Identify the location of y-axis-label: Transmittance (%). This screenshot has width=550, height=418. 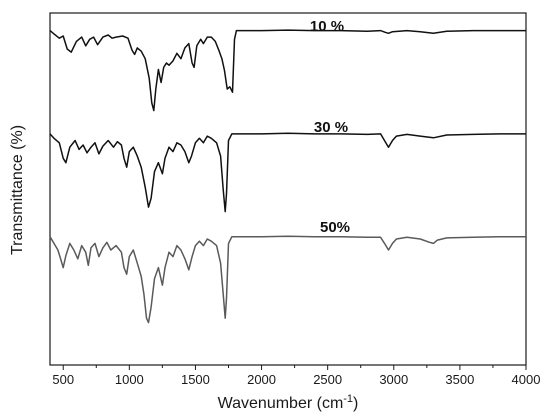
(17, 190).